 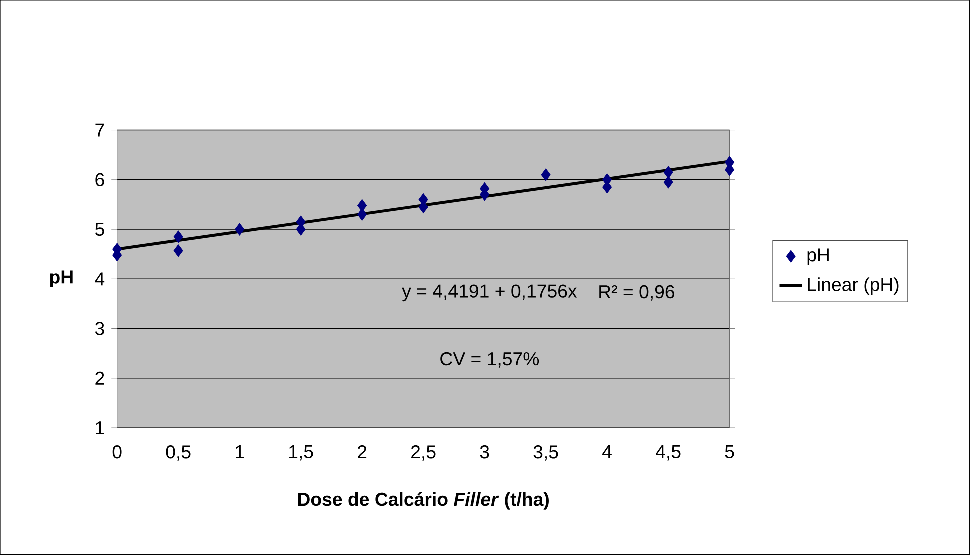 I want to click on y-tick-label: 6, so click(x=100, y=179).